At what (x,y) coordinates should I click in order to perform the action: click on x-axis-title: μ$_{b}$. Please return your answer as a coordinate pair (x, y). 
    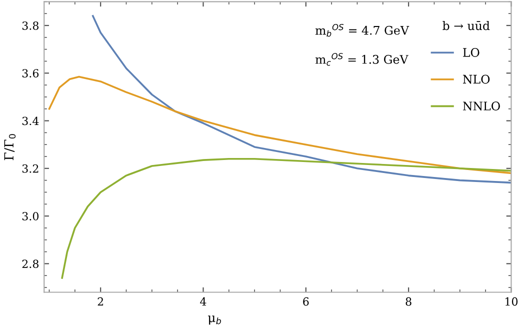
    Looking at the image, I should click on (214, 320).